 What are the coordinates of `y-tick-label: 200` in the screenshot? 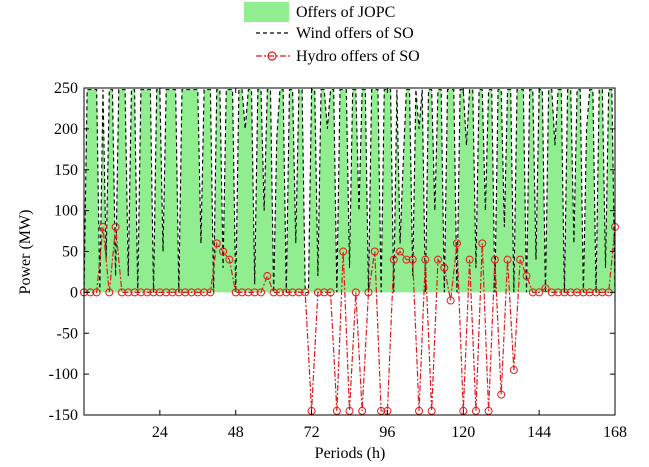 It's located at (66, 129).